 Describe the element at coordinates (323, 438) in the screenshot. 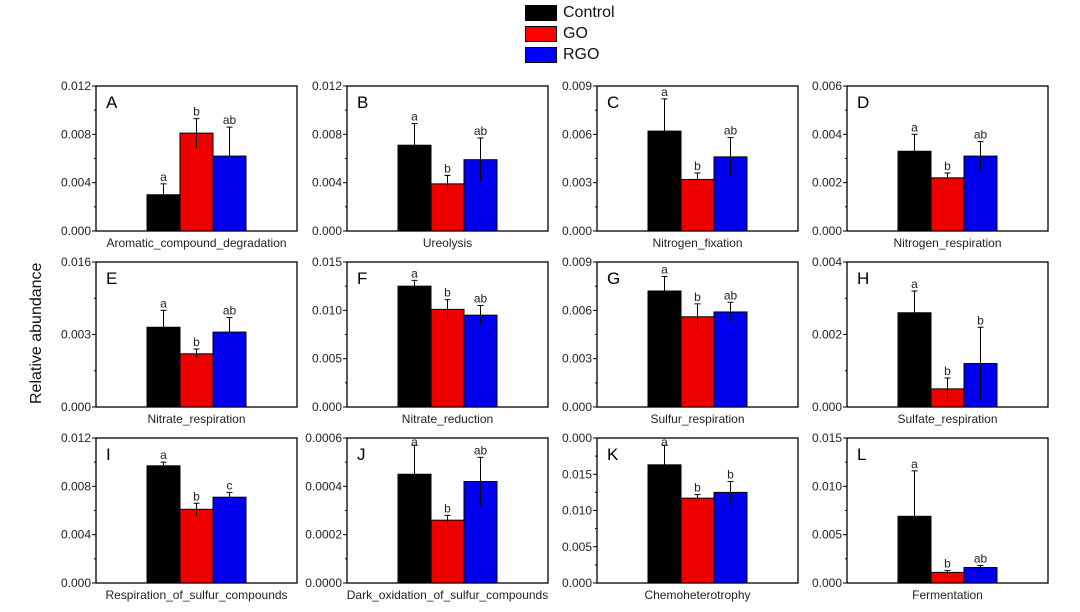

I see `y-tick-label: 0.0006` at that location.